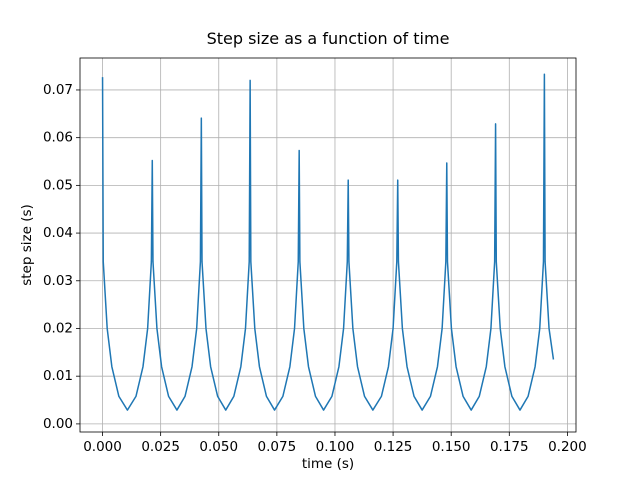  I want to click on x-axis-label: time (s), so click(328, 464).